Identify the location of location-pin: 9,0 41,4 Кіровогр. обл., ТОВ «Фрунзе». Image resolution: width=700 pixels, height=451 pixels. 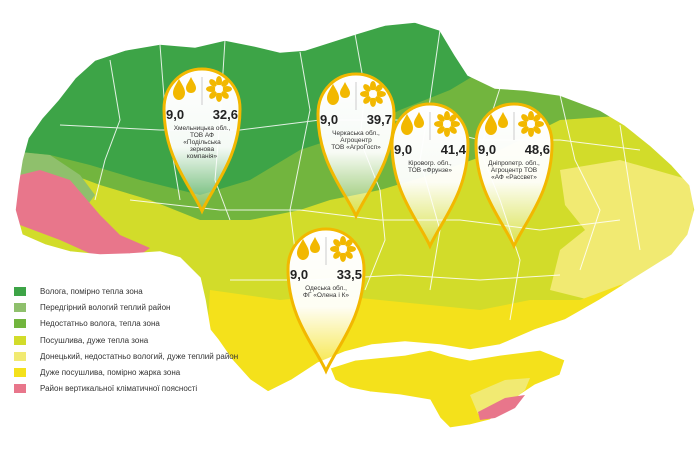
(430, 175).